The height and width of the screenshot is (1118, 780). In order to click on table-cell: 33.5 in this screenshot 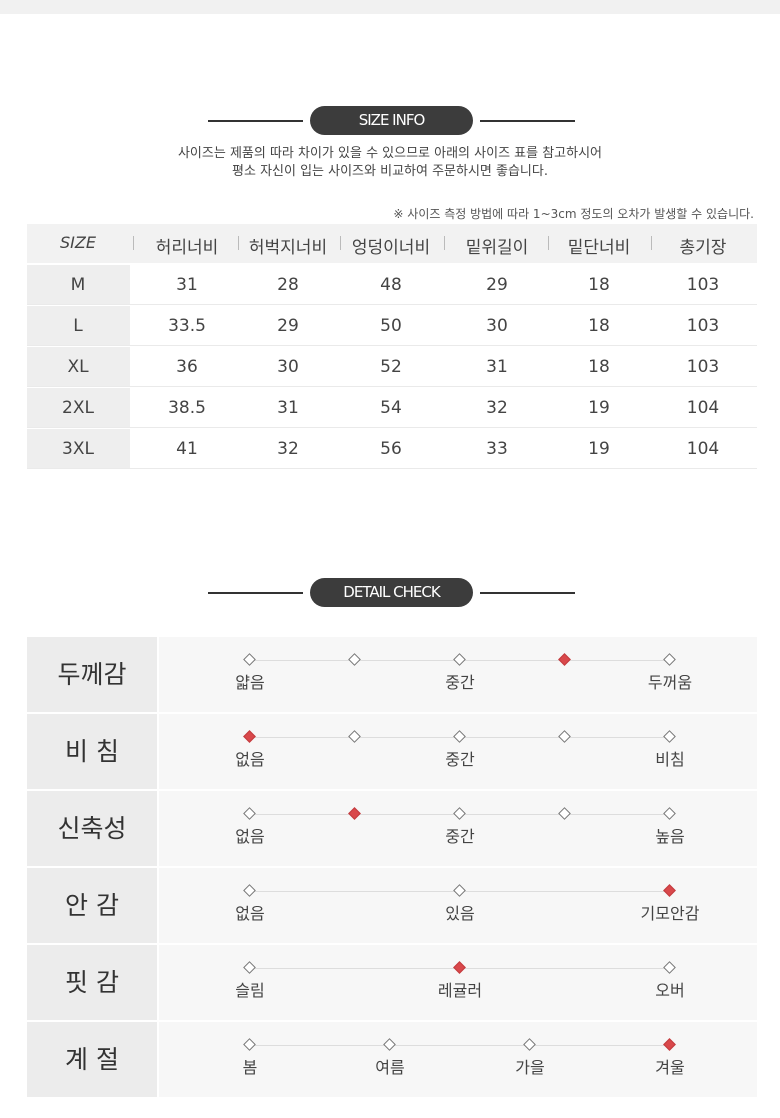, I will do `click(187, 326)`.